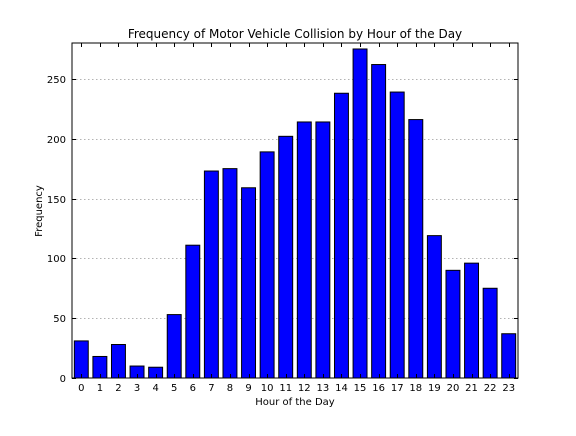 This screenshot has width=576, height=436. I want to click on x-tick-label: 15, so click(360, 388).